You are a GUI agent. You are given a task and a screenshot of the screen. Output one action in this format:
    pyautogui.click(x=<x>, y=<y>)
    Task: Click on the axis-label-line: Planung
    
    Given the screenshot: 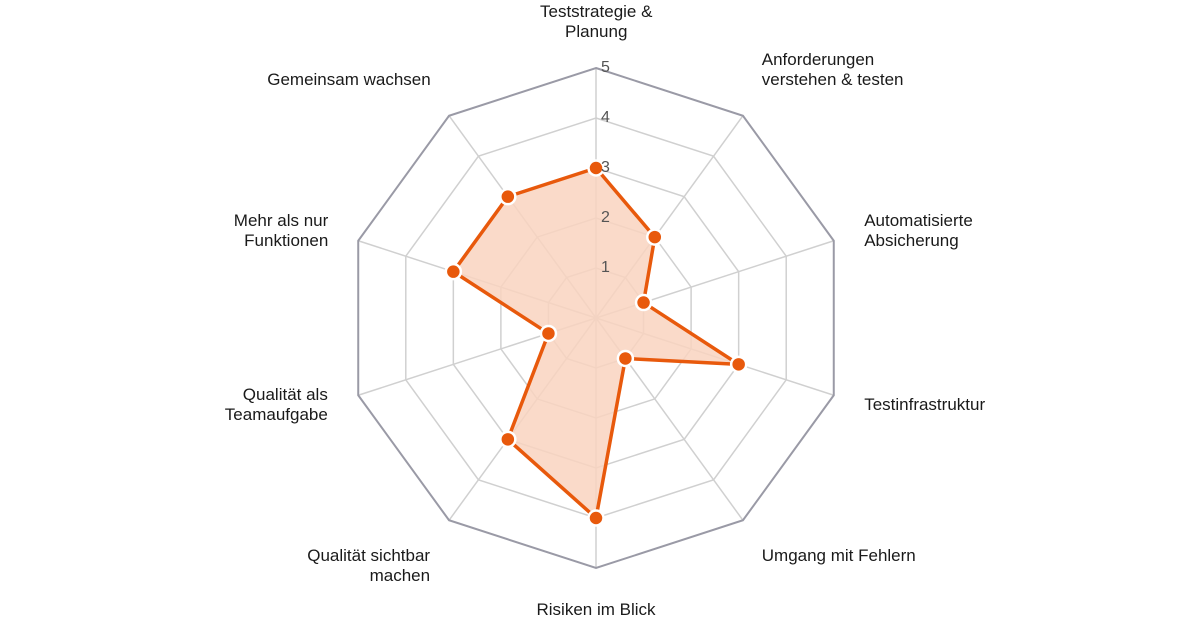 What is the action you would take?
    pyautogui.click(x=596, y=31)
    